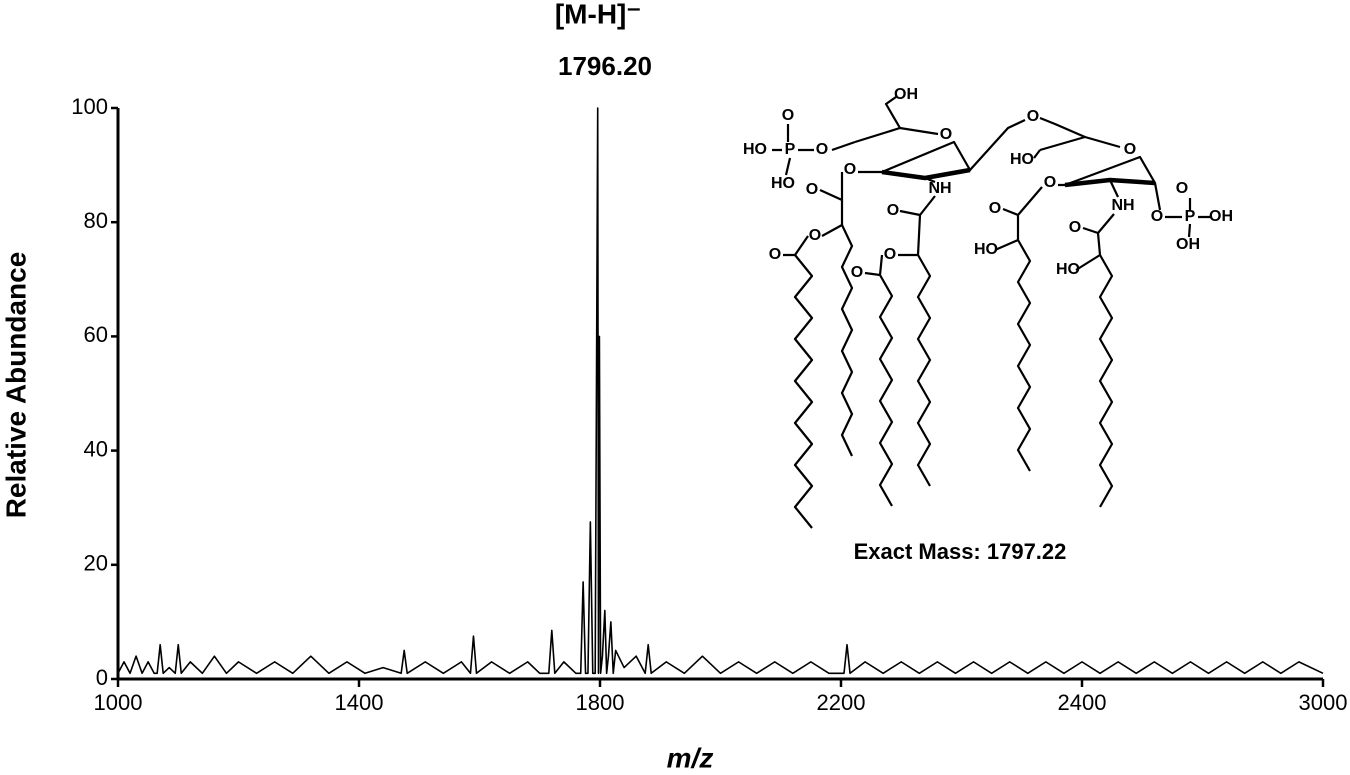 Image resolution: width=1350 pixels, height=775 pixels. I want to click on y-tick-label: 100, so click(89, 106).